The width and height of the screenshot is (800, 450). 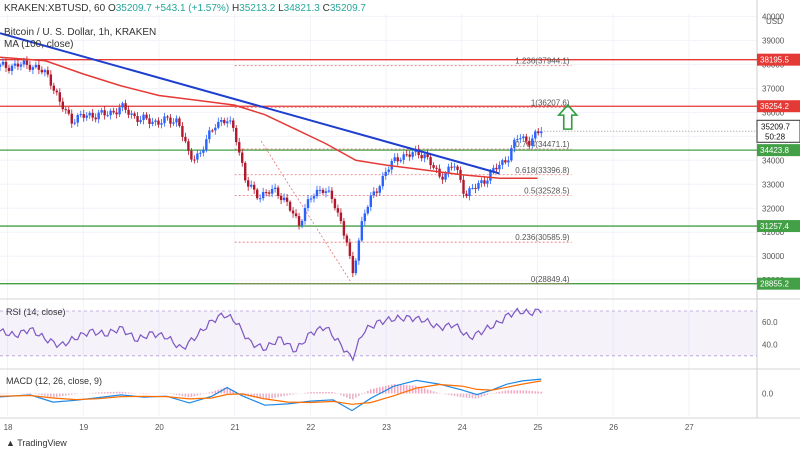 What do you see at coordinates (39, 44) in the screenshot?
I see `ma-legend: MA (100, close)` at bounding box center [39, 44].